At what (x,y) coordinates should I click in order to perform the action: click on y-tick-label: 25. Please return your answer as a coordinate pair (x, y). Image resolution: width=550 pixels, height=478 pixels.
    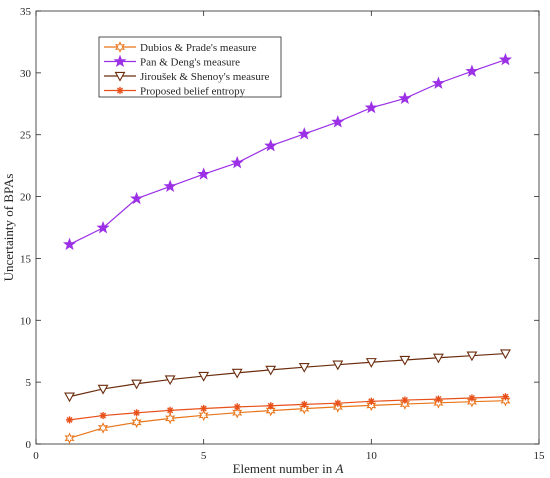
    Looking at the image, I should click on (26, 136).